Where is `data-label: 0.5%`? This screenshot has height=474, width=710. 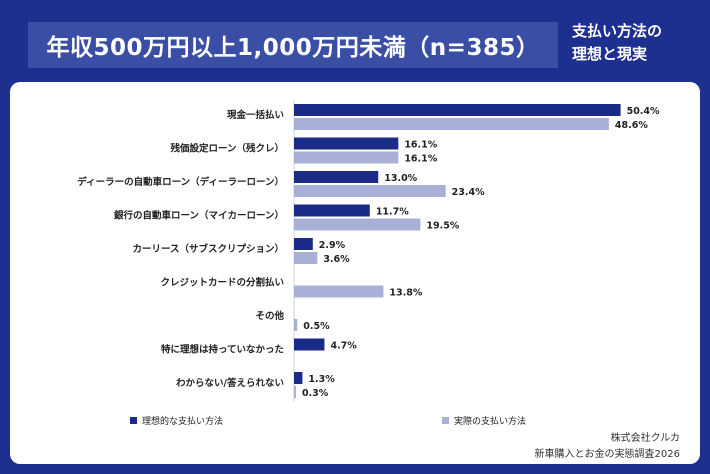 data-label: 0.5% is located at coordinates (316, 326).